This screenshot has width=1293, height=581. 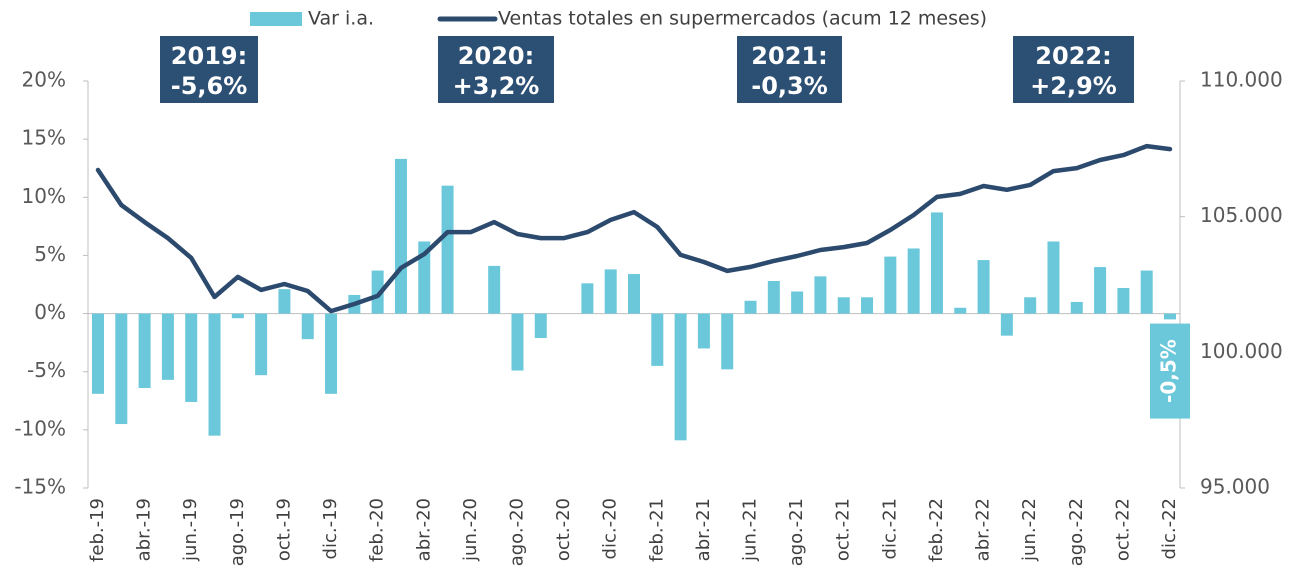 I want to click on x-tick-label: ago.-19, so click(x=237, y=532).